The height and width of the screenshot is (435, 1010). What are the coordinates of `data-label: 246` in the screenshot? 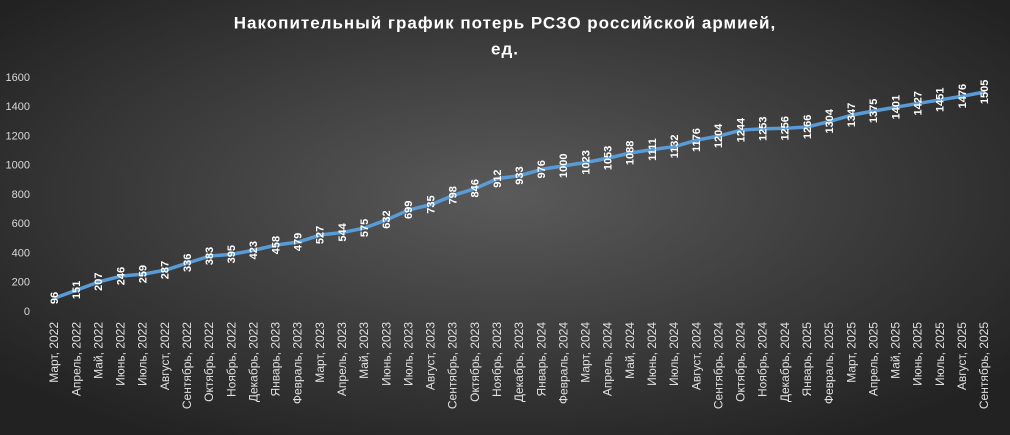 It's located at (121, 276).